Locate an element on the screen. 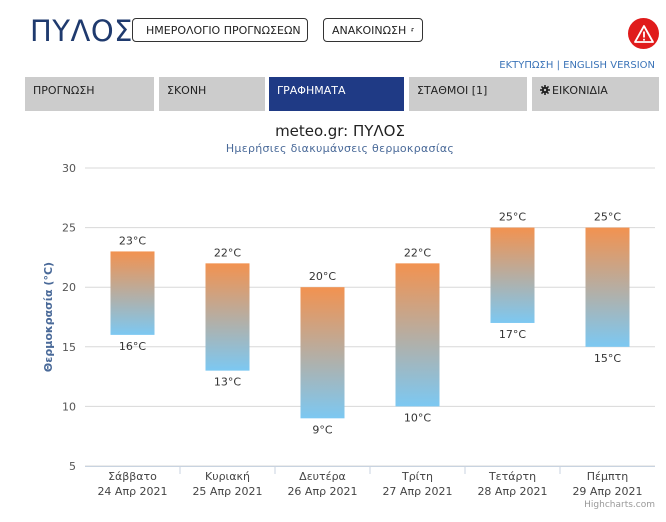  arrow-down-icon is located at coordinates (412, 30).